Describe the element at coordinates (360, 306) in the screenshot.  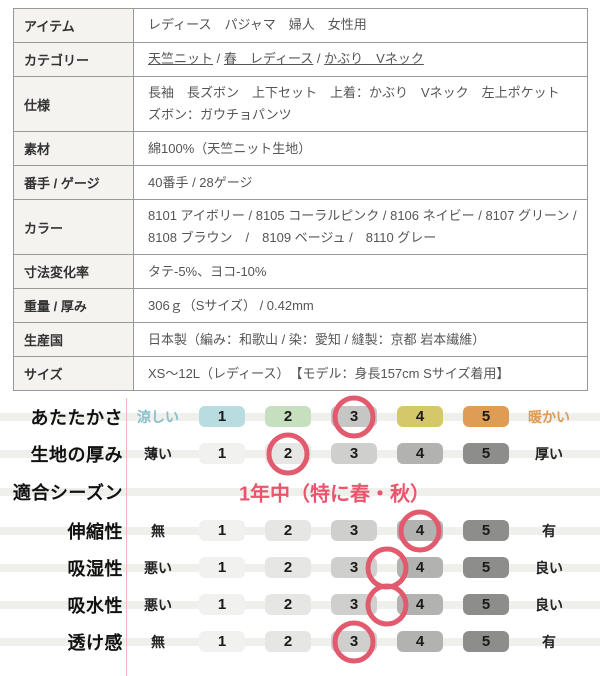
I see `spec-row-value: 306ｇ（Sサイズ） / 0.42mm` at that location.